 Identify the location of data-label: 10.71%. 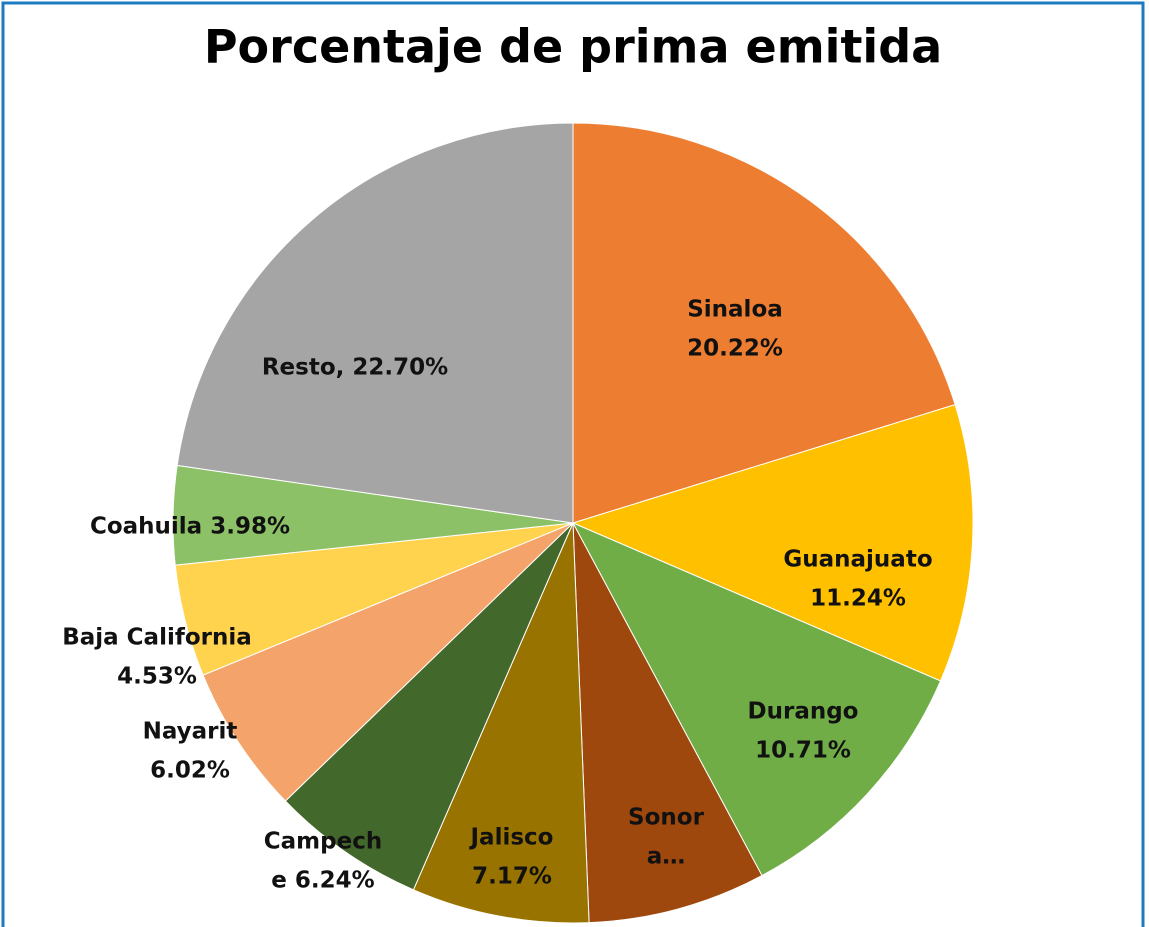
(803, 751).